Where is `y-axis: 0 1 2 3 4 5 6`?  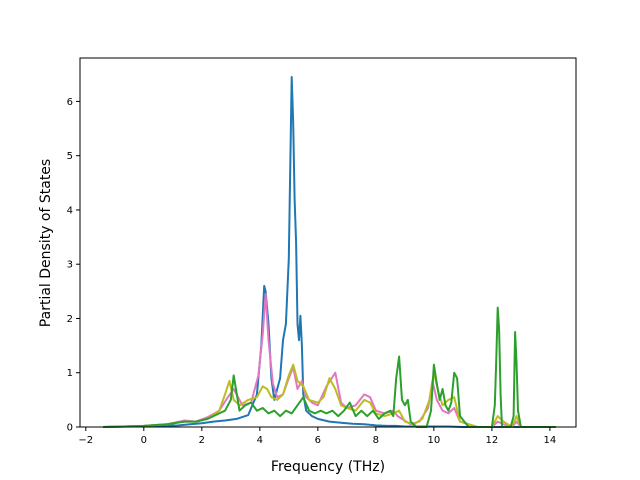
y-axis: 0 1 2 3 4 5 6 is located at coordinates (73, 265).